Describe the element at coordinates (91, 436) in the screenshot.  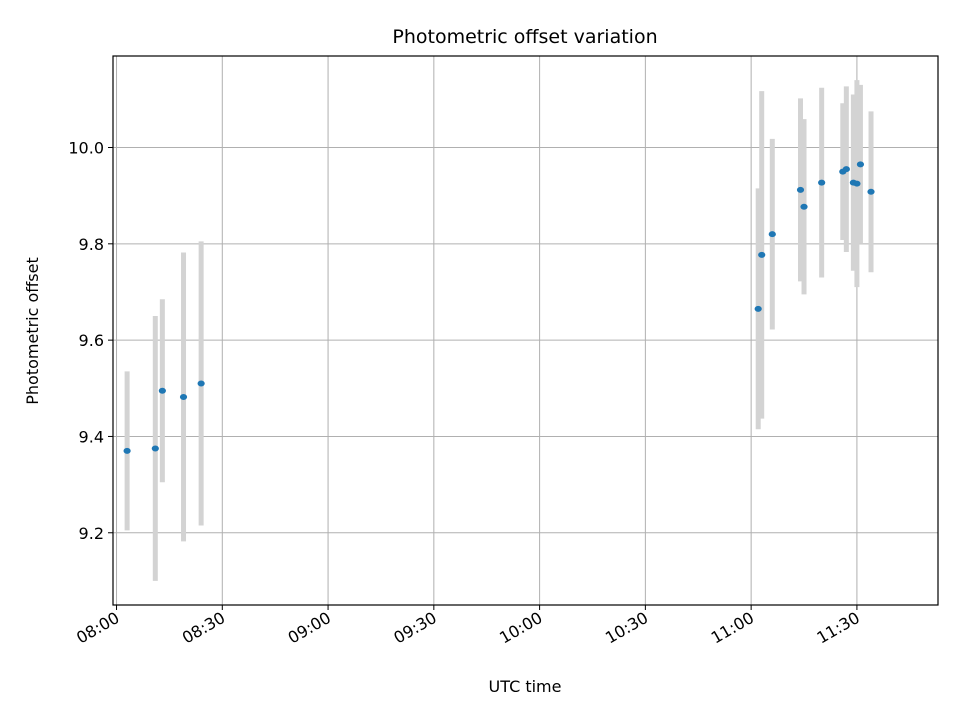
I see `y-tick-label: 9.4` at that location.